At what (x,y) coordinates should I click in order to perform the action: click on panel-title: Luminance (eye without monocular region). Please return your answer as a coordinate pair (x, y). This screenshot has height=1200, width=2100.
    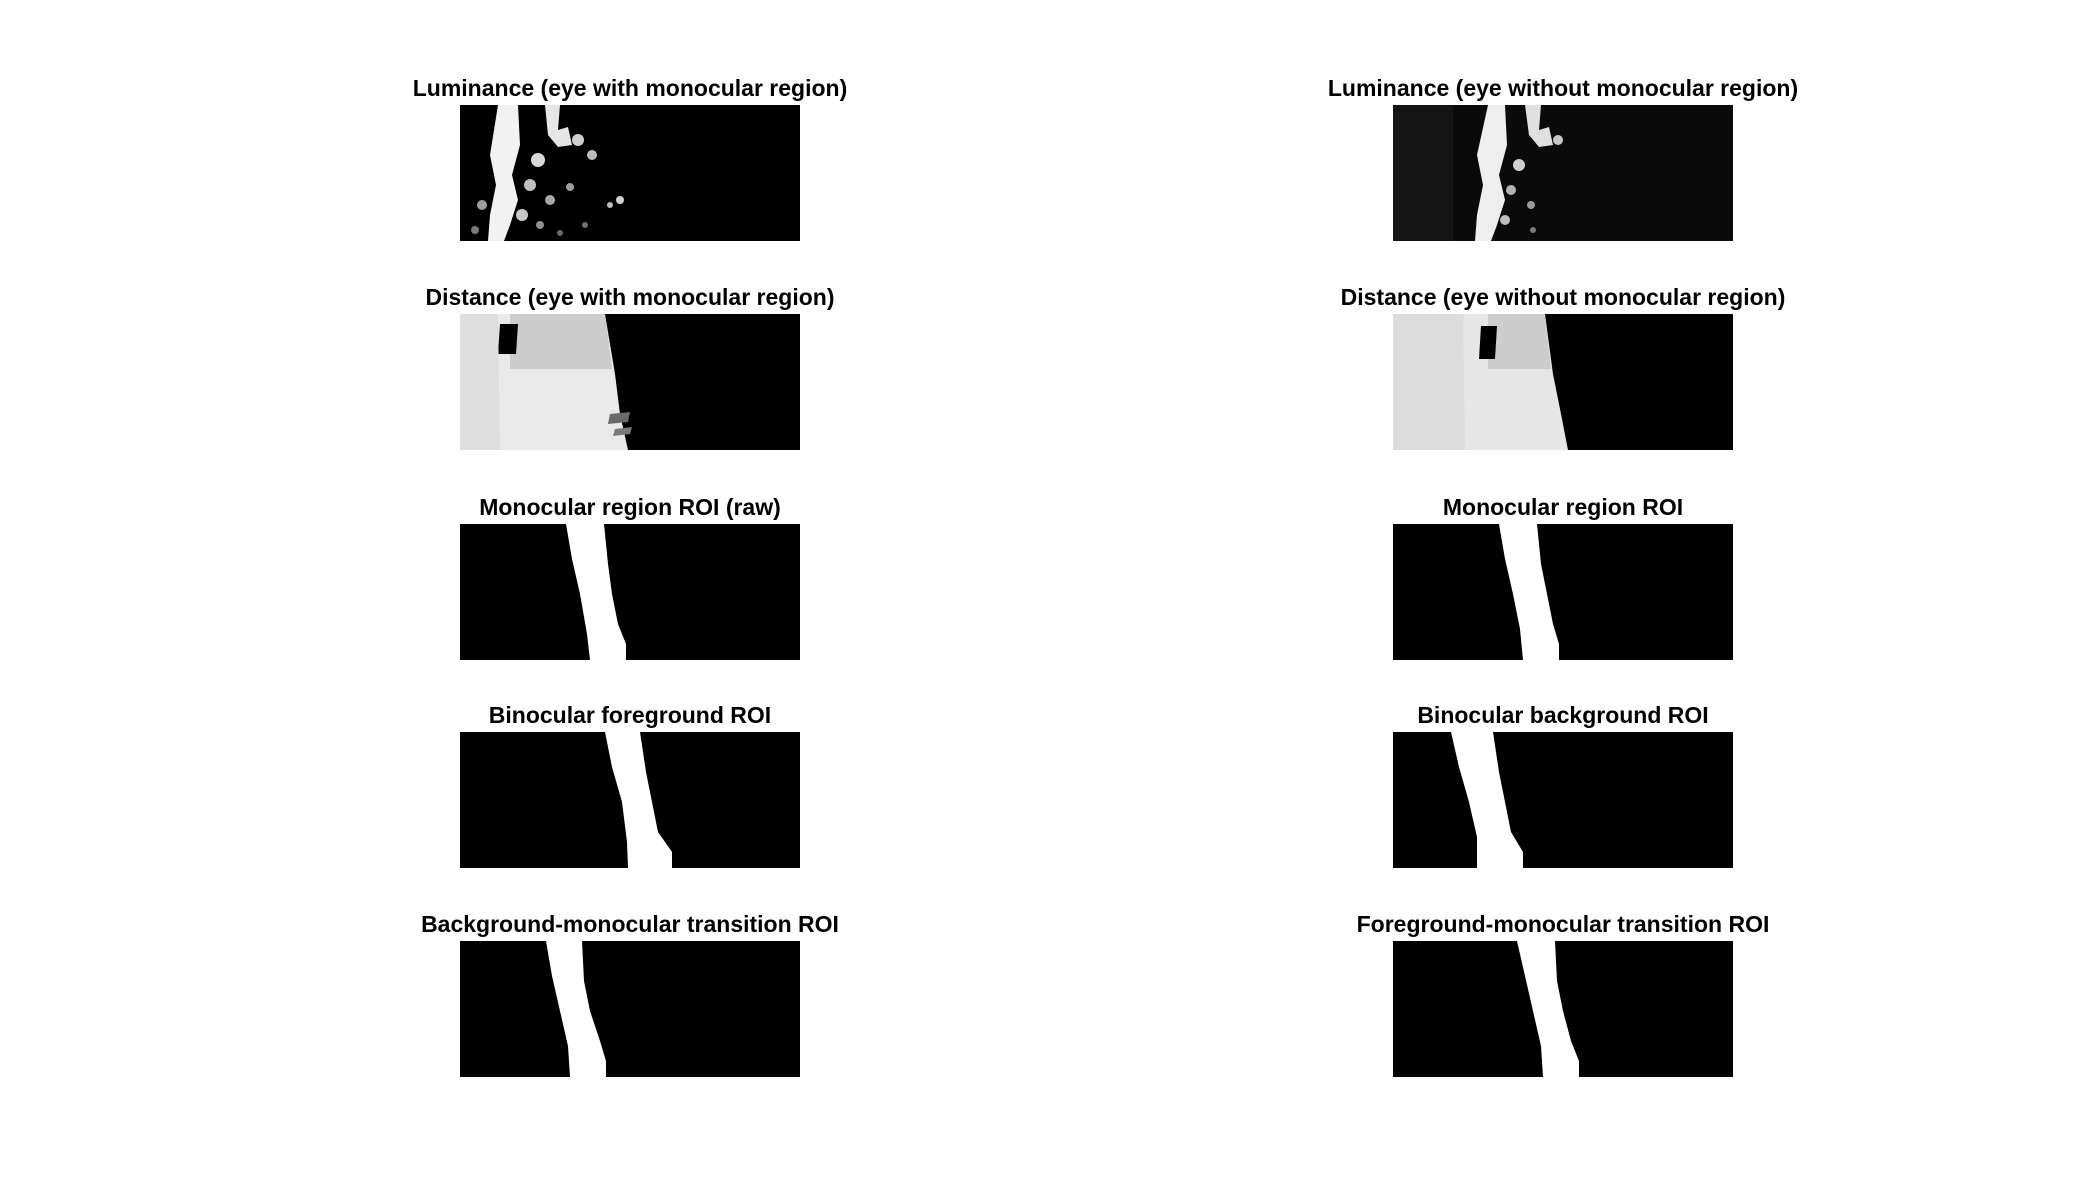
    Looking at the image, I should click on (1563, 88).